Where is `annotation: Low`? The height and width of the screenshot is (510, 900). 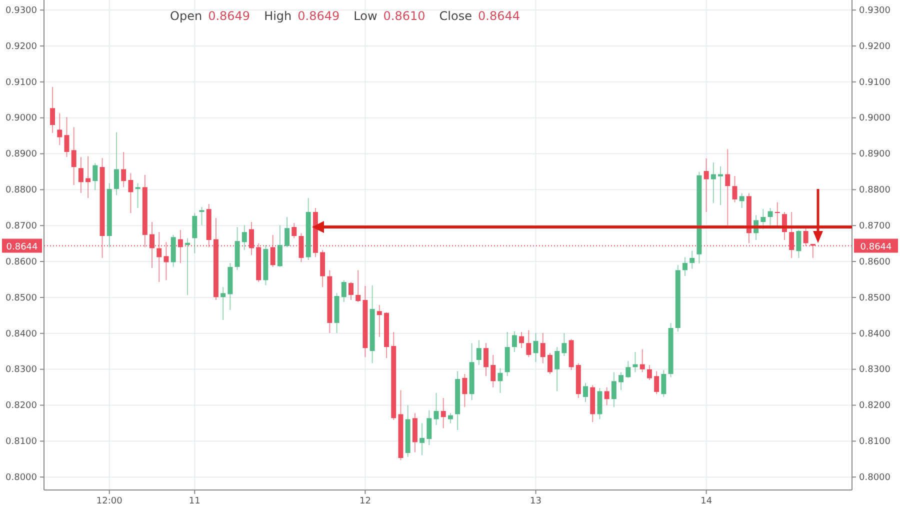 annotation: Low is located at coordinates (366, 16).